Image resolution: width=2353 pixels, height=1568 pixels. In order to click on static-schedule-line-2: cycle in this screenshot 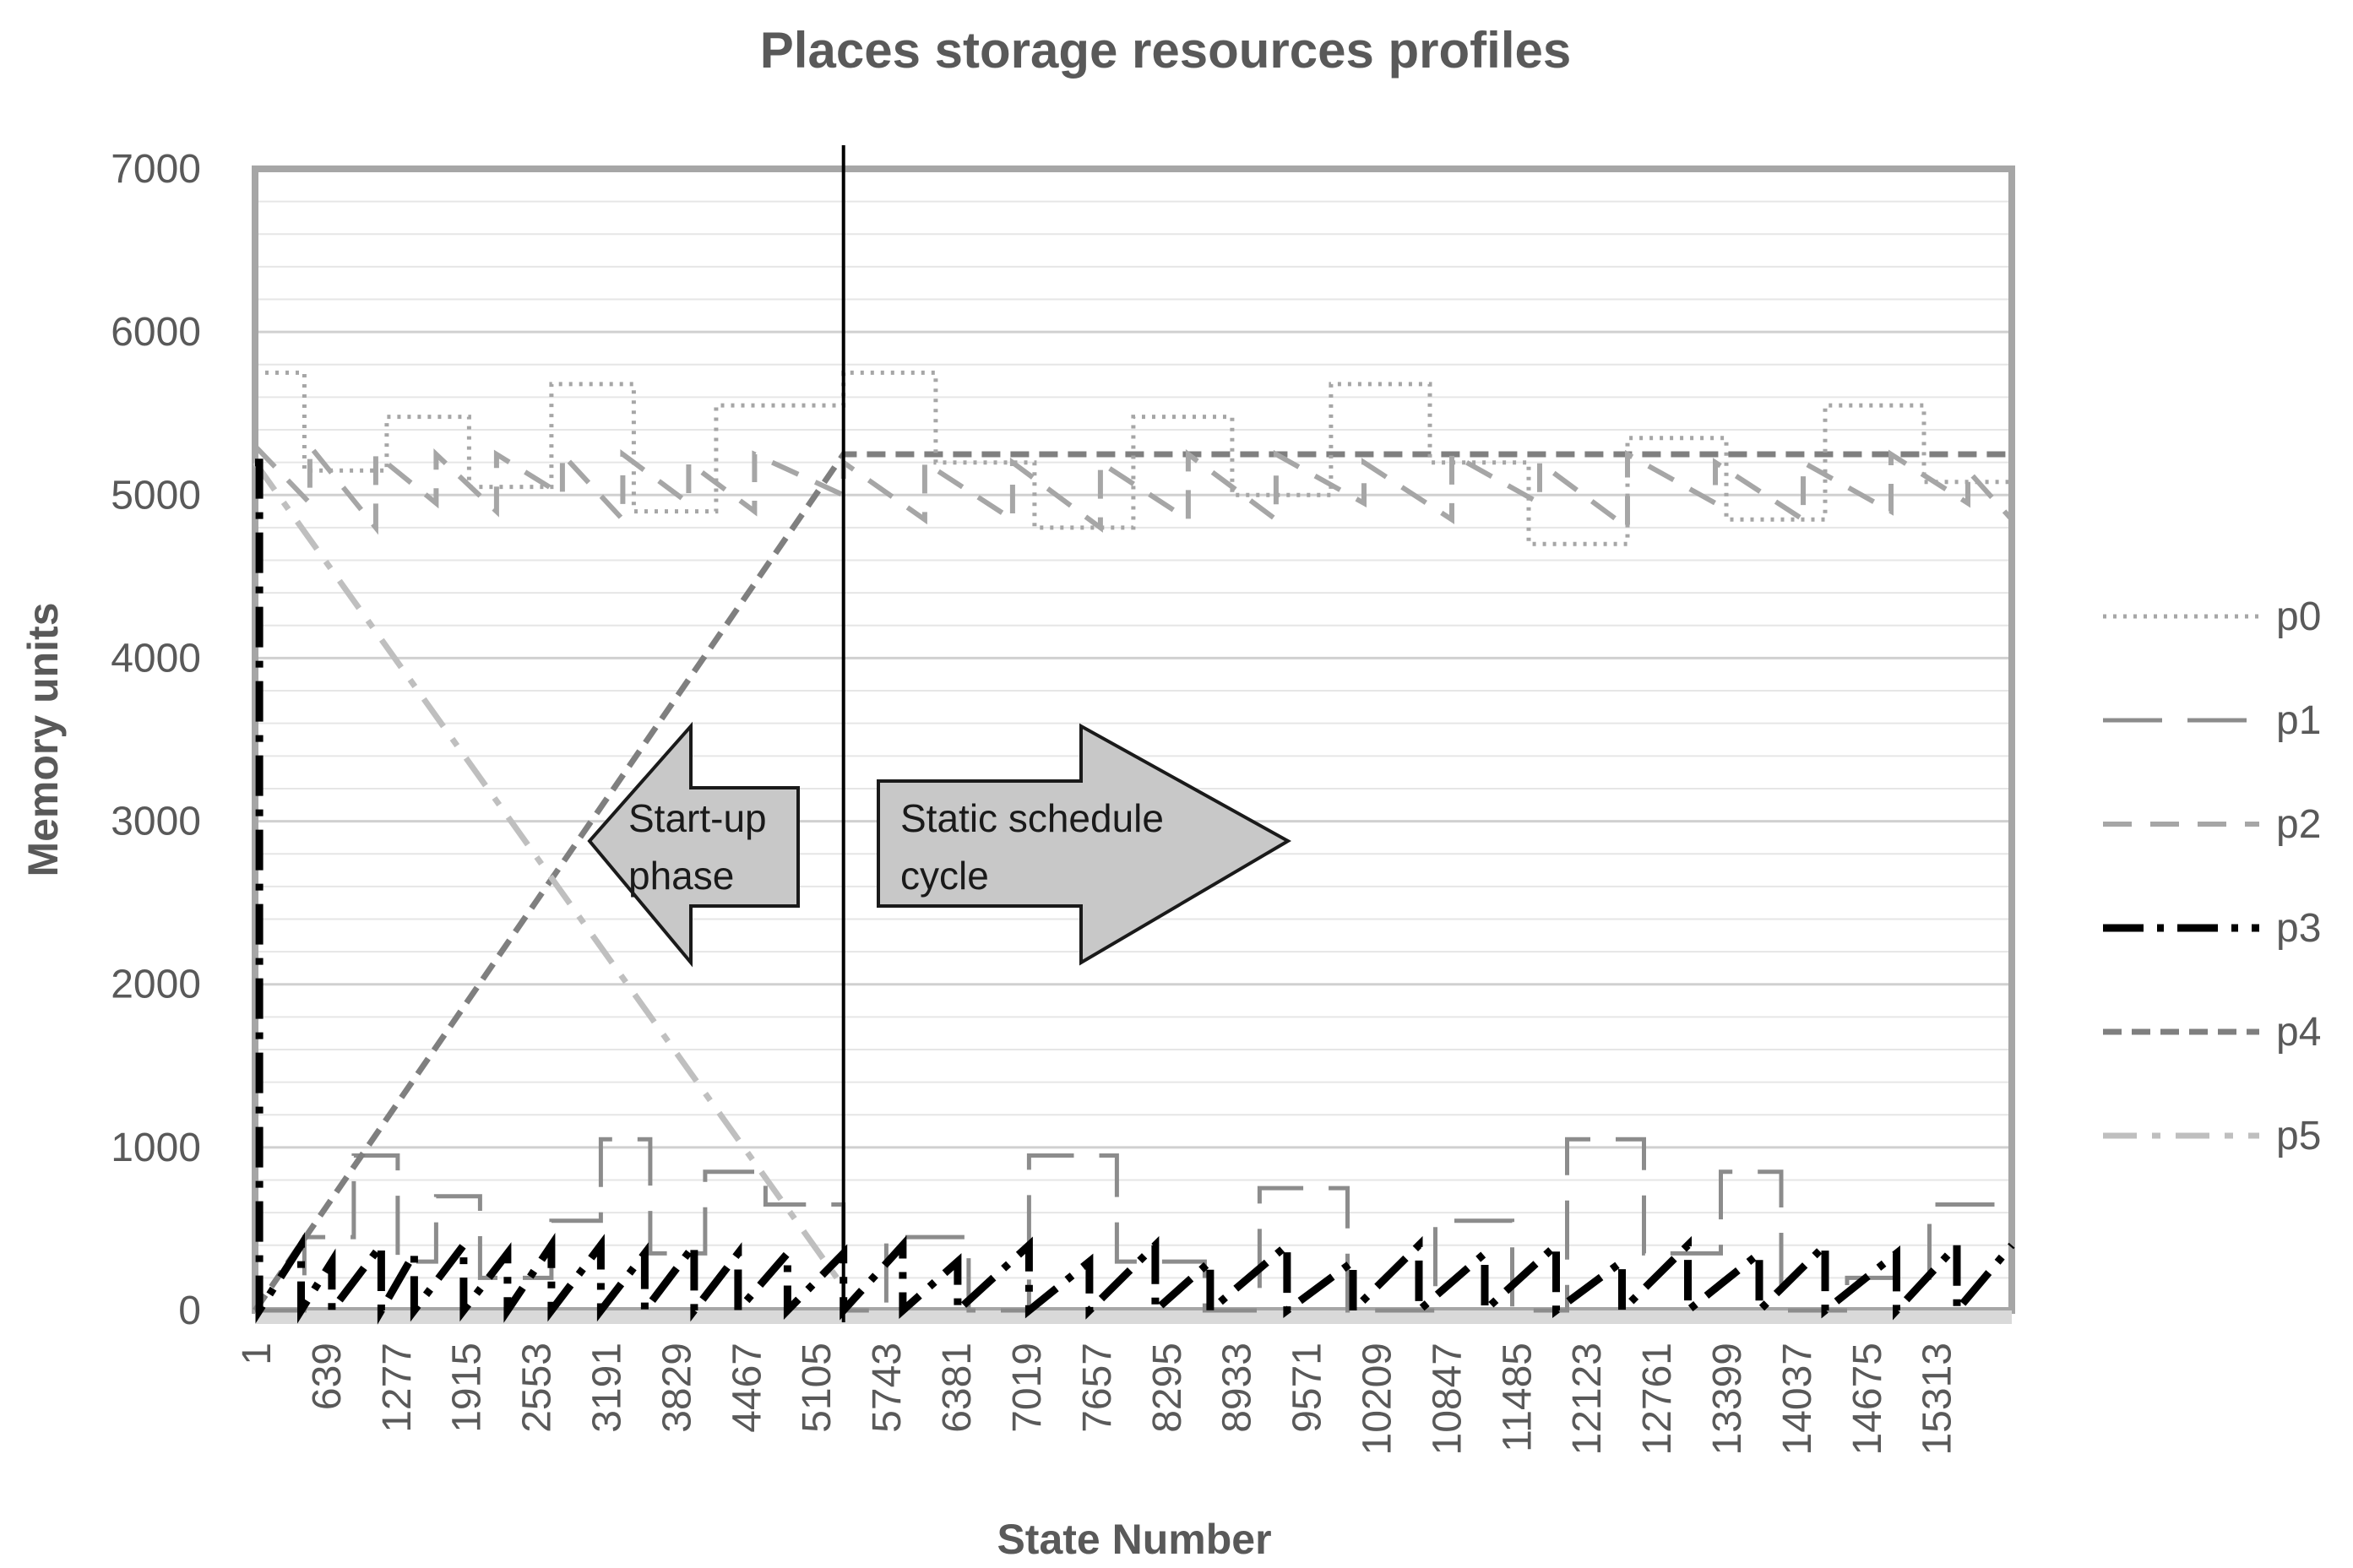, I will do `click(944, 876)`.